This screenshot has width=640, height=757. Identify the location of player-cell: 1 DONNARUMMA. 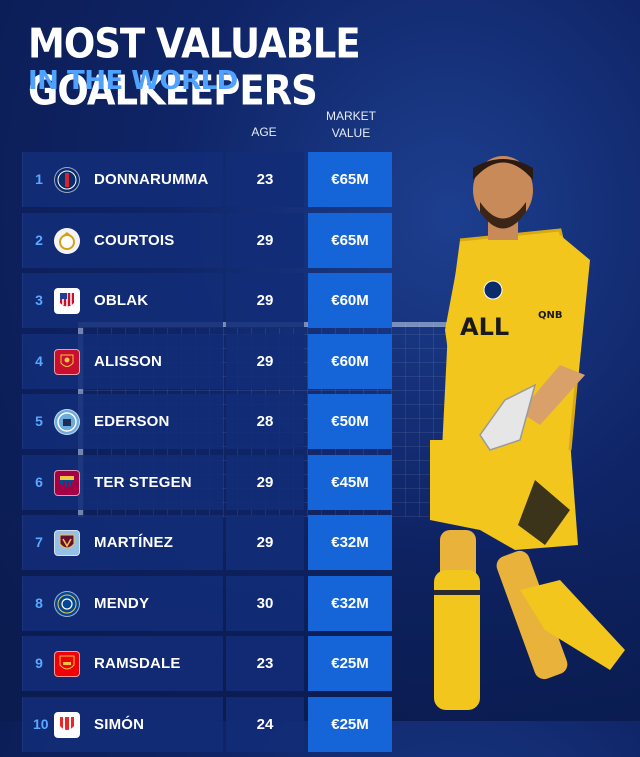
(122, 179).